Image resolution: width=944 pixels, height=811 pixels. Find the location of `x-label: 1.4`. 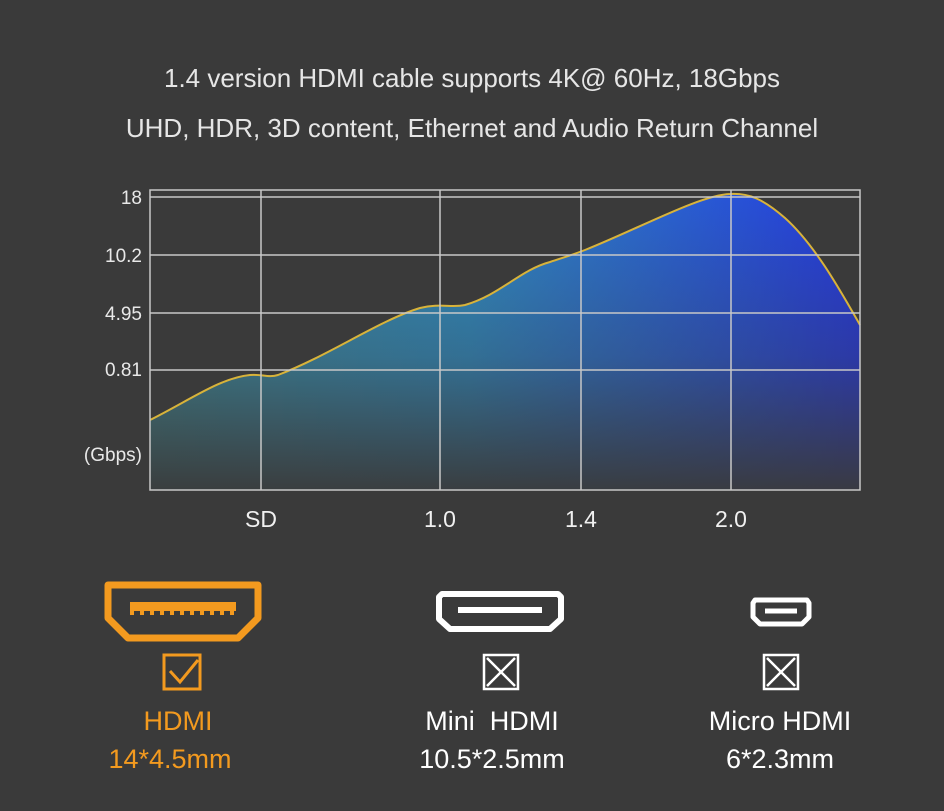

x-label: 1.4 is located at coordinates (581, 519).